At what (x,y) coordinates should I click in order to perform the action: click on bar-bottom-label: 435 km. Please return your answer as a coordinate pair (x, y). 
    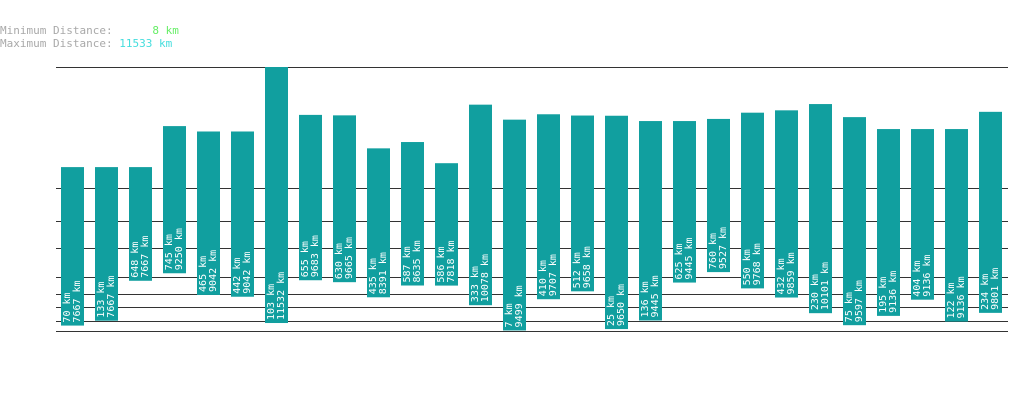
    Looking at the image, I should click on (373, 276).